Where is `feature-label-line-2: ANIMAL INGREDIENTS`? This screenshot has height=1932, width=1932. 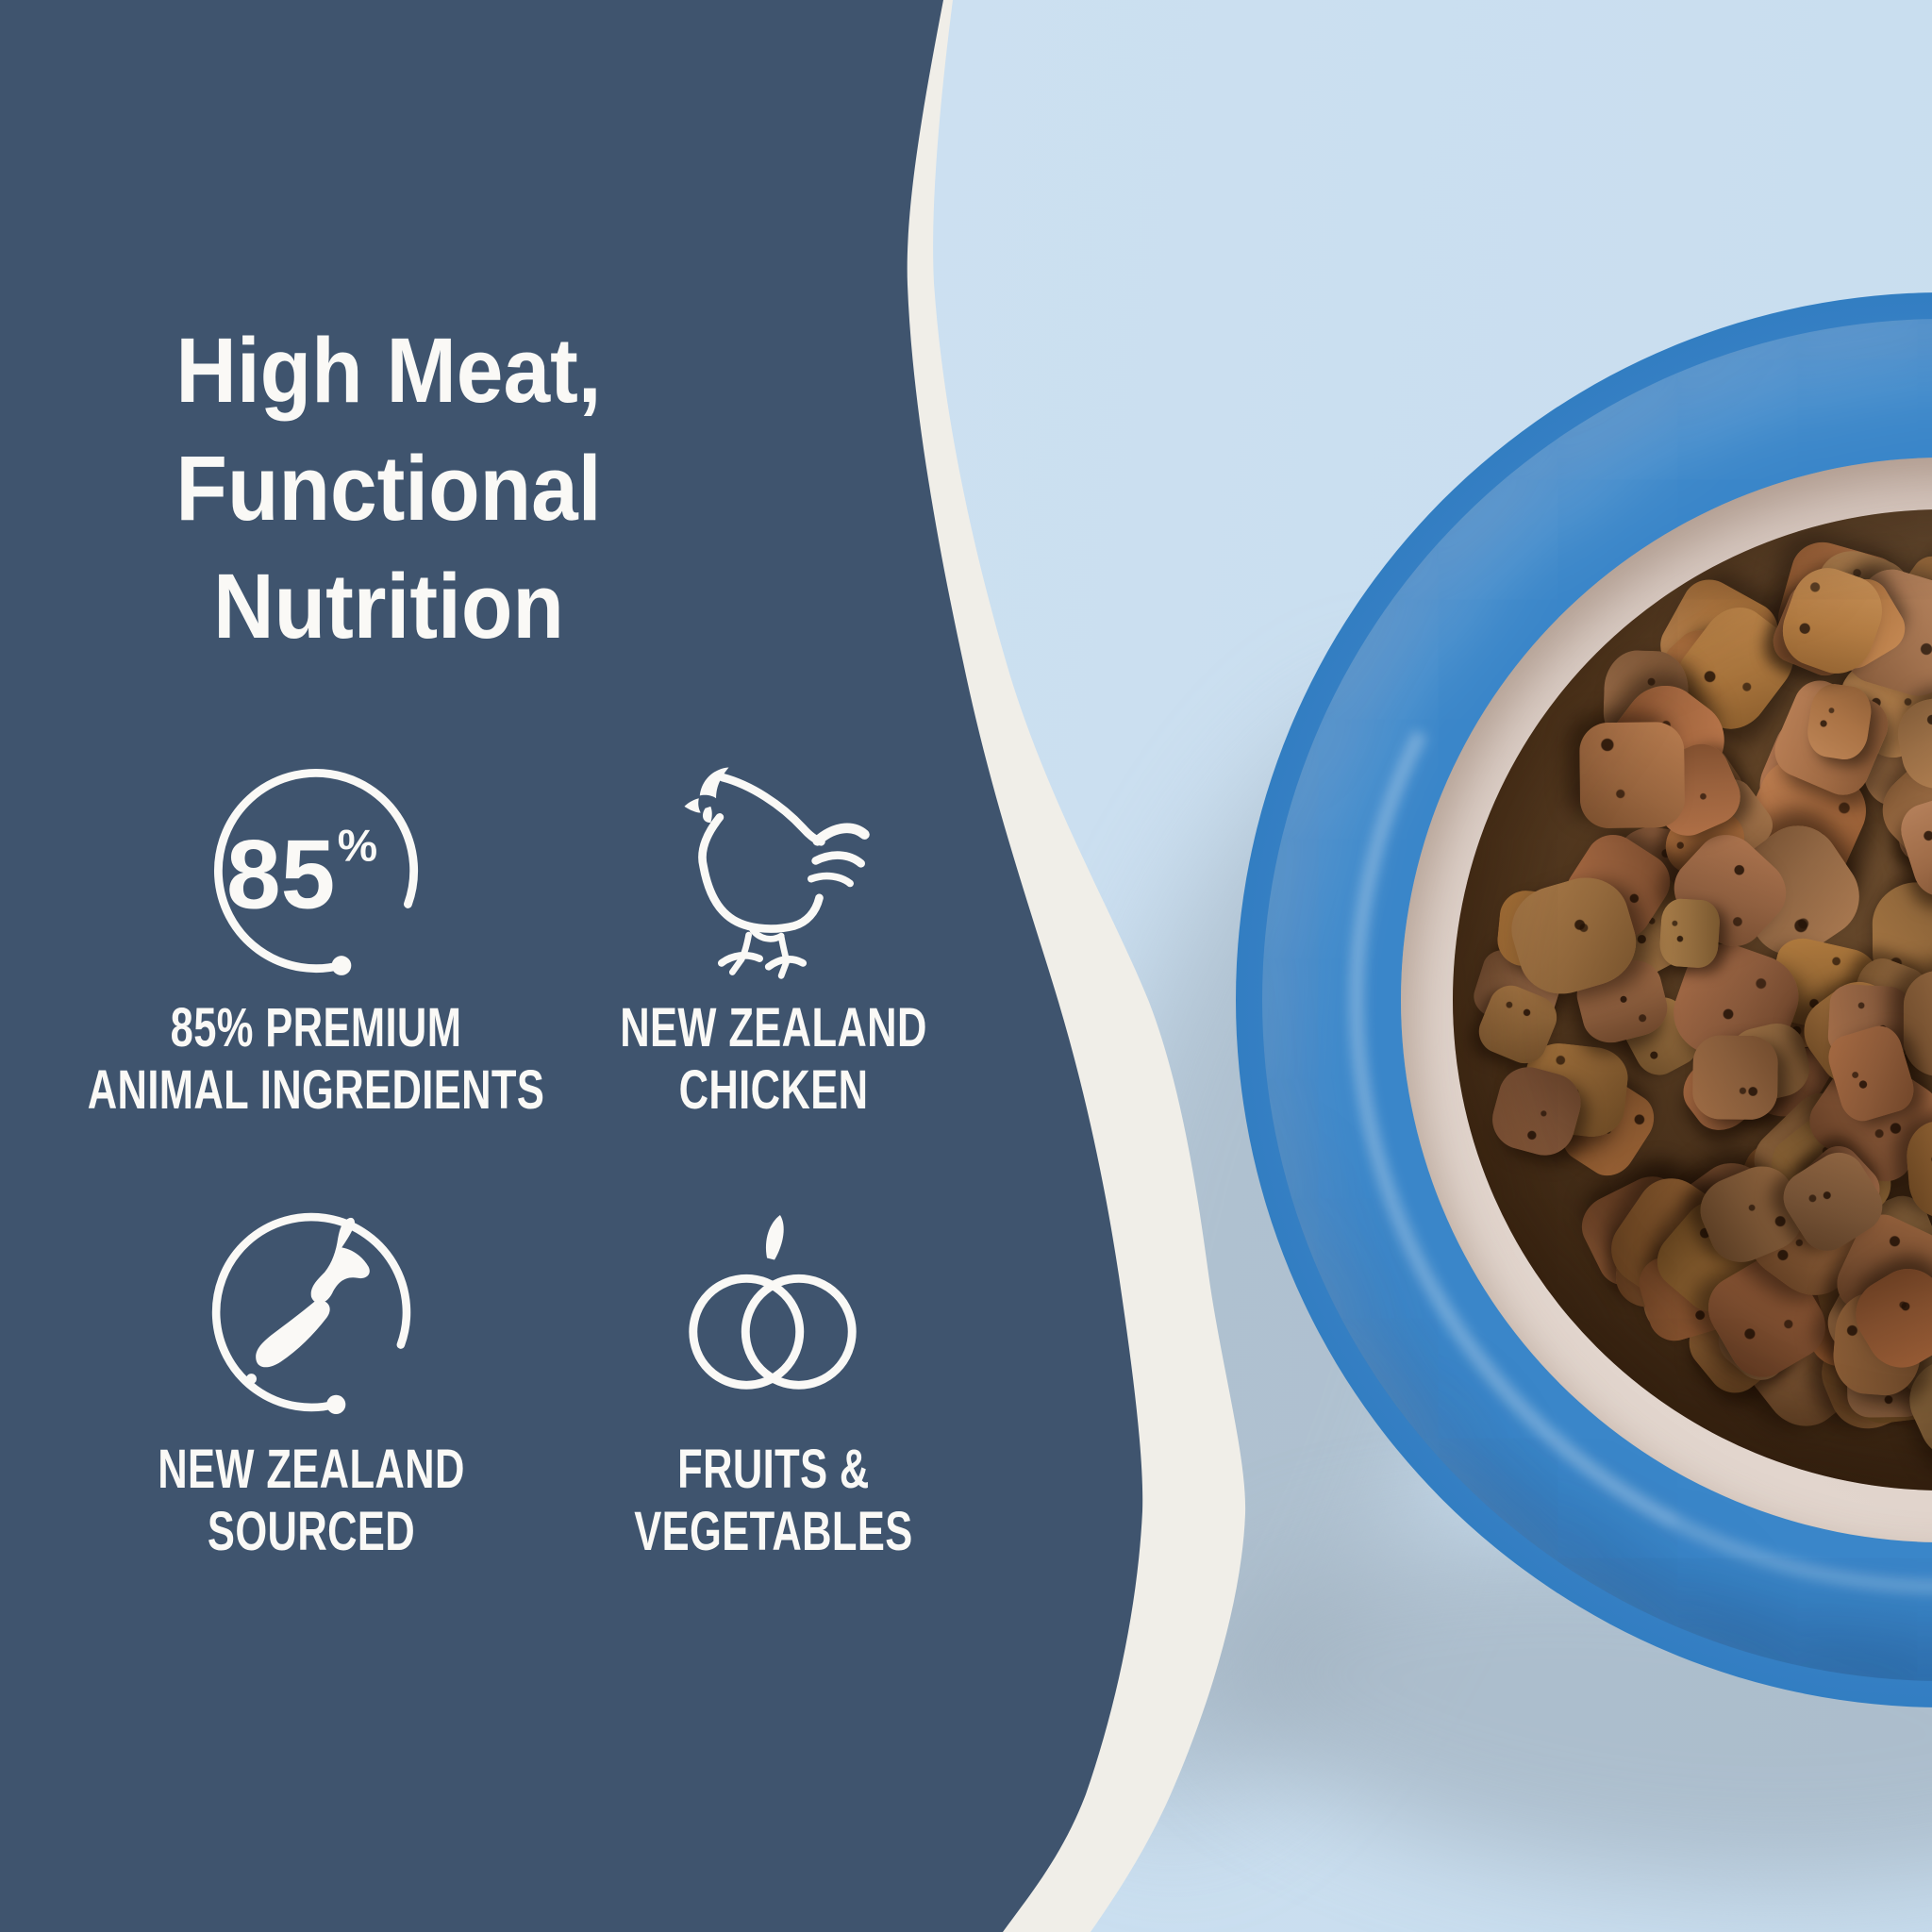
feature-label-line-2: ANIMAL INGREDIENTS is located at coordinates (316, 1090).